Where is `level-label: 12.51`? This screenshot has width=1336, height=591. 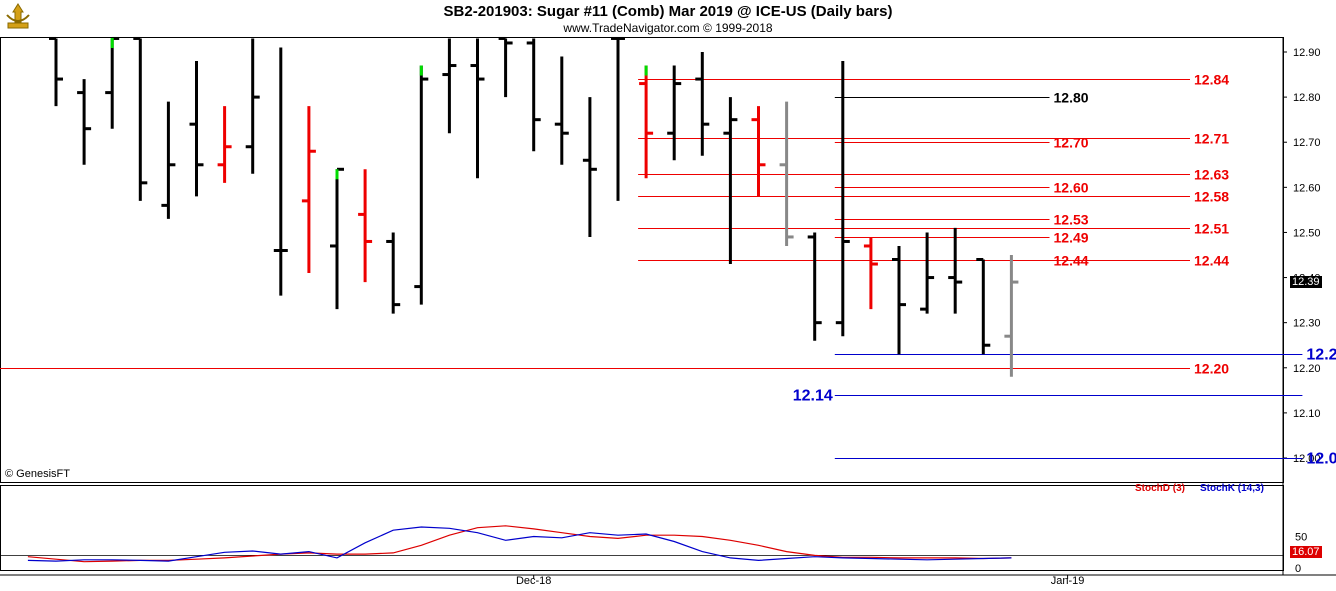
level-label: 12.51 is located at coordinates (1211, 229).